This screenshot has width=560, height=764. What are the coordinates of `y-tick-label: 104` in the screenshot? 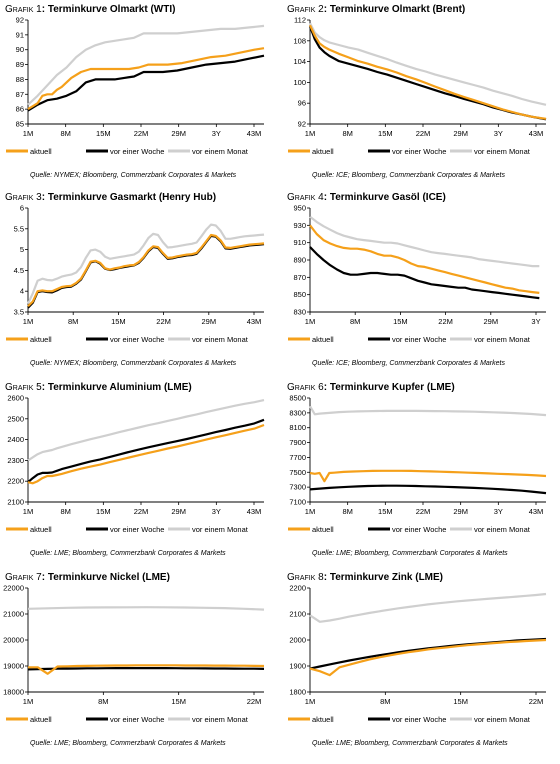 It's located at (299, 61).